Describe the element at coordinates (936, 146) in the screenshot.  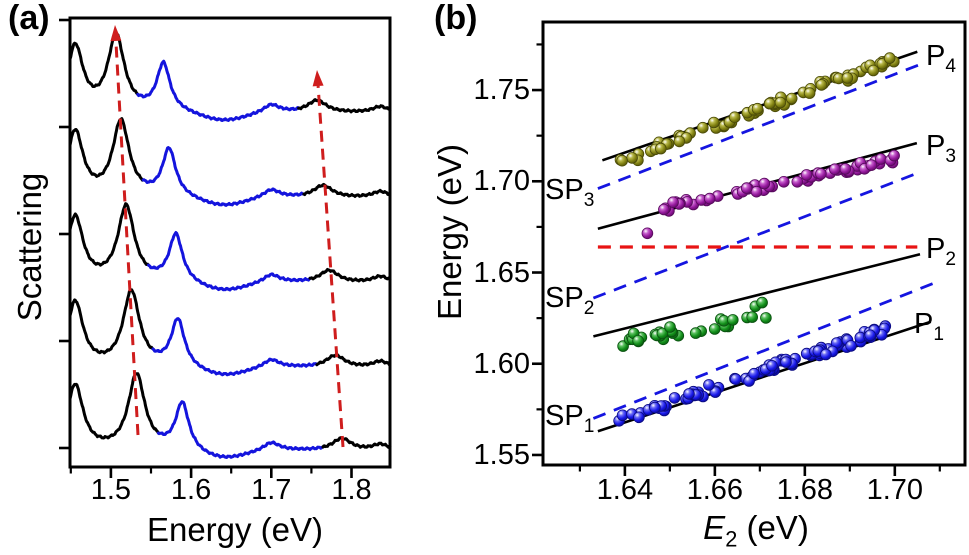
I see `label-P3-base: P` at that location.